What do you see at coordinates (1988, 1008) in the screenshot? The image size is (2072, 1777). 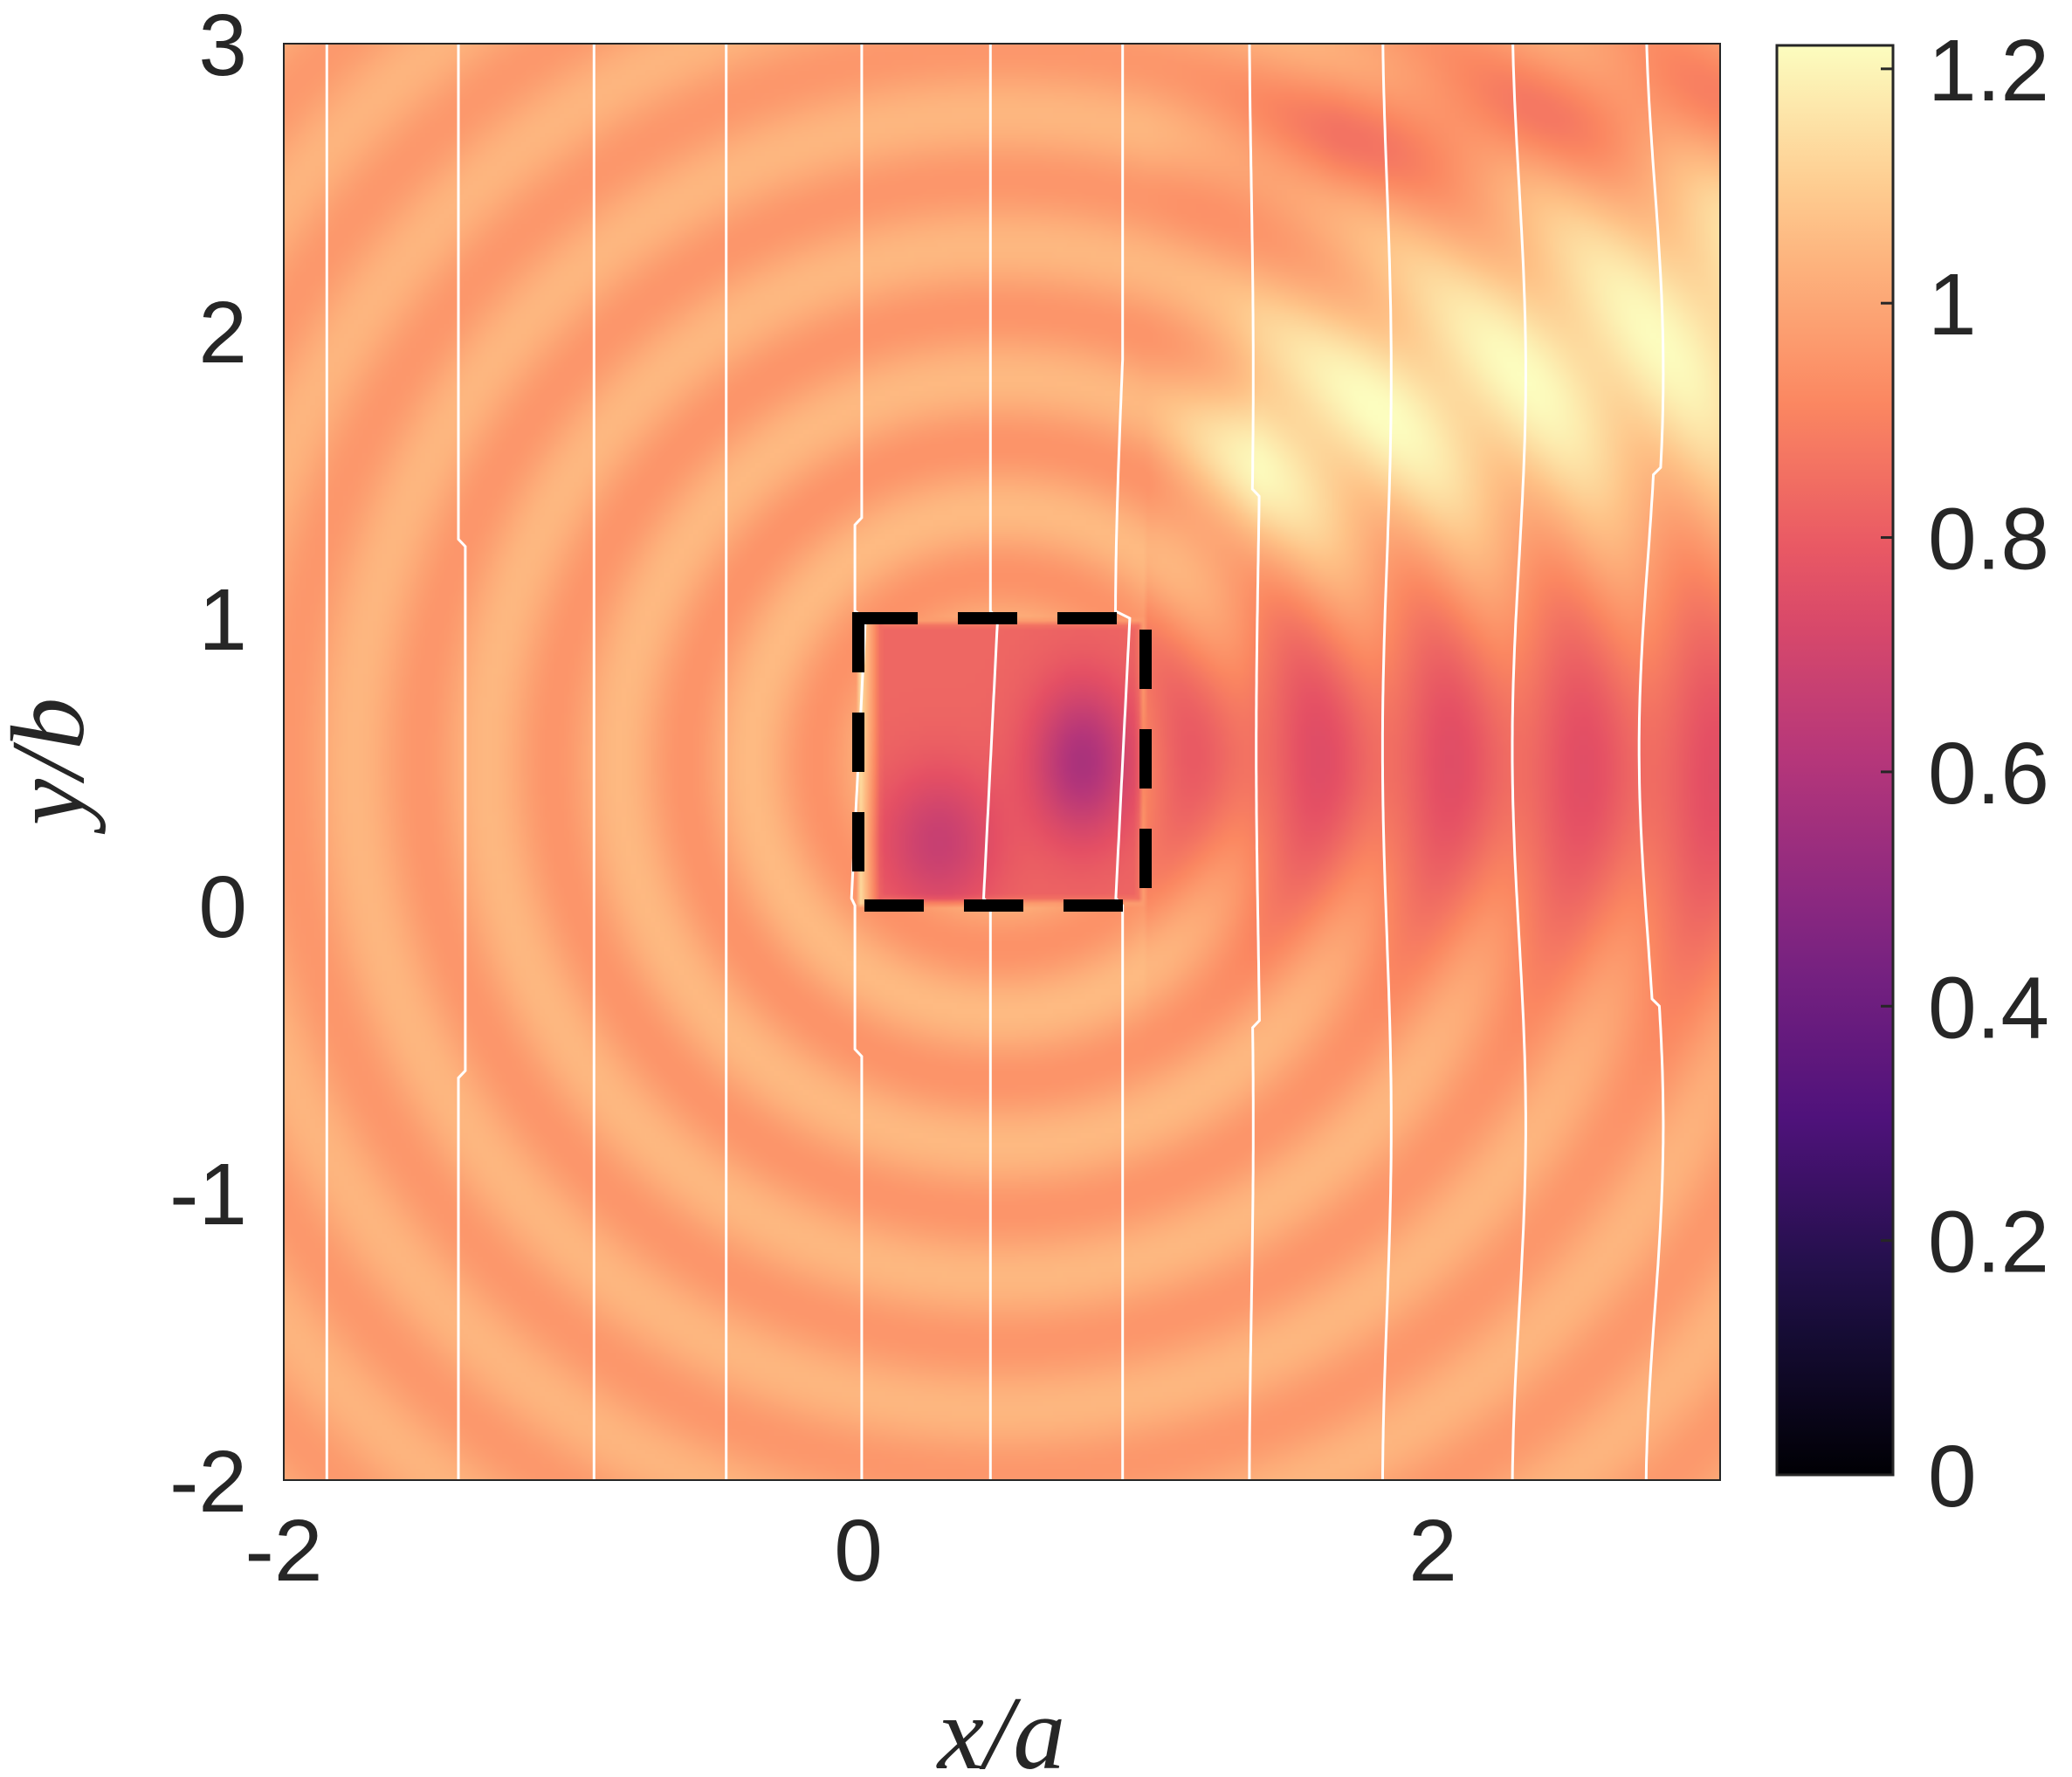 I see `colorbar-tick-label: 0.4` at bounding box center [1988, 1008].